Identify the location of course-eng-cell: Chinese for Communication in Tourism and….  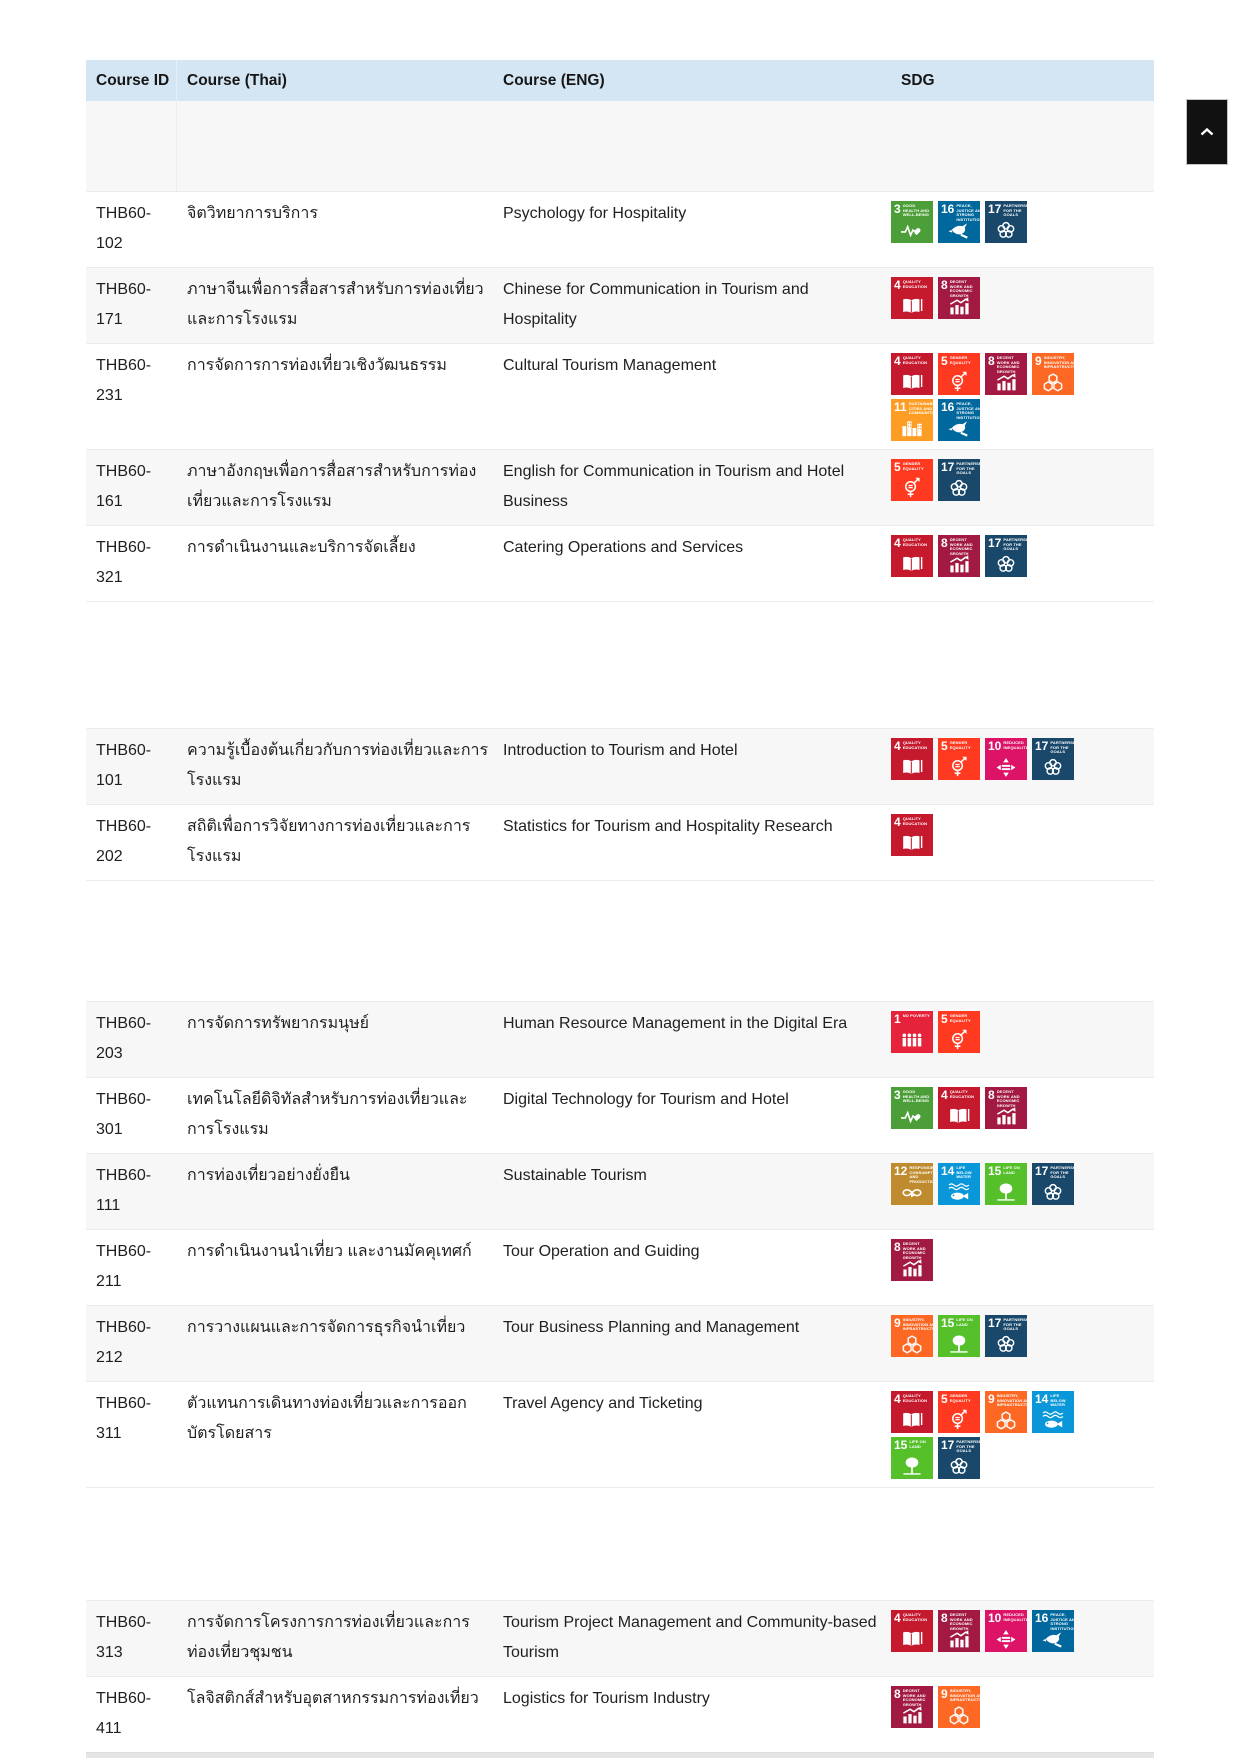
(656, 304).